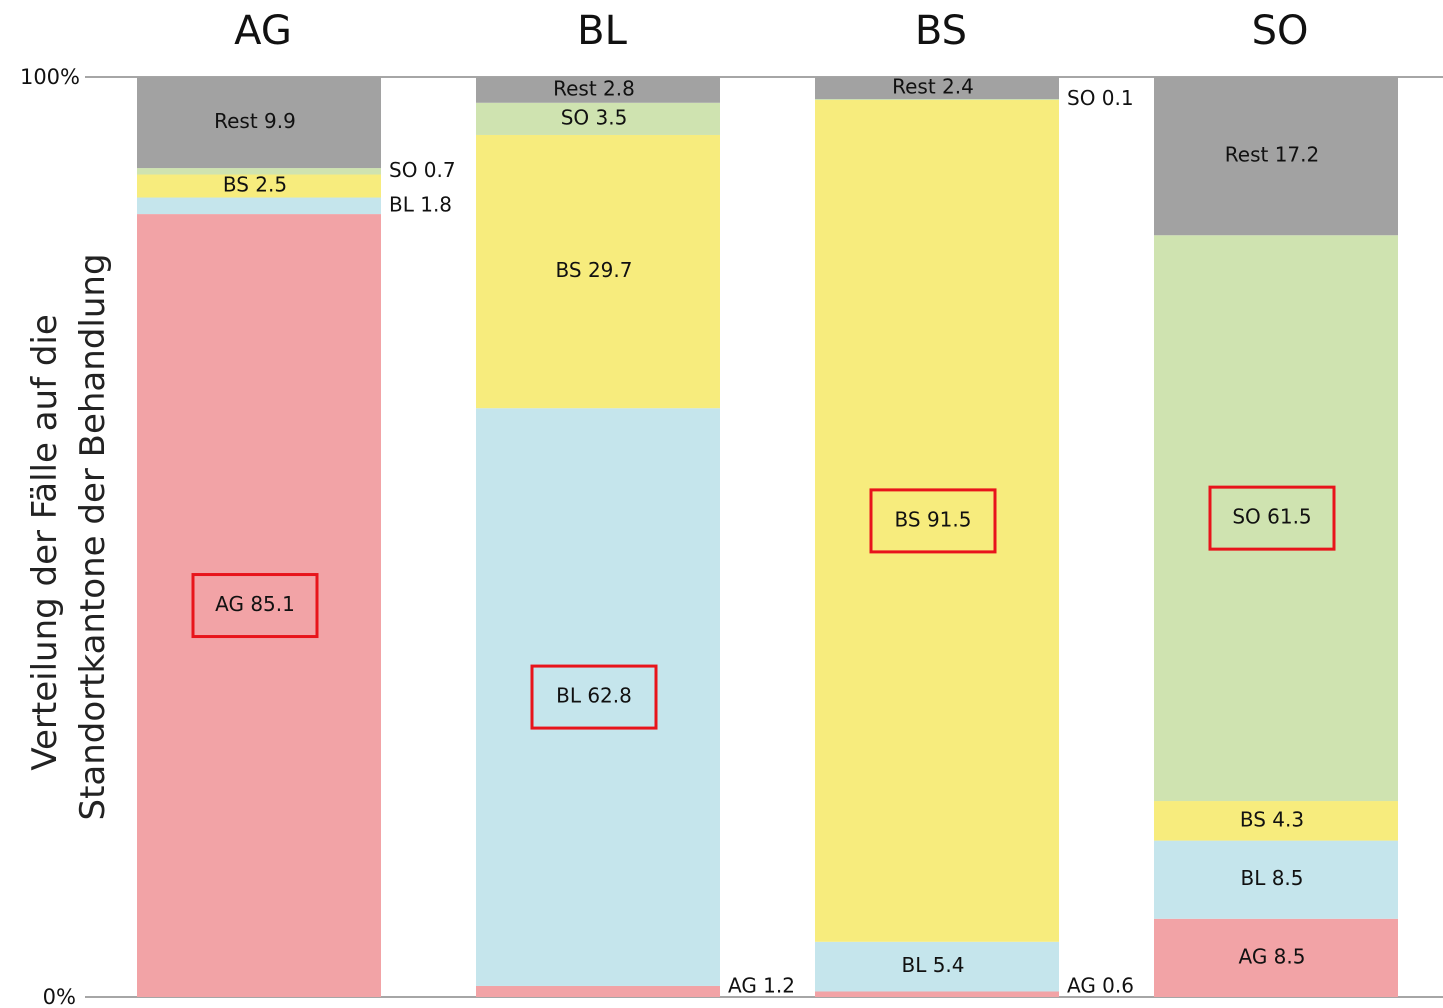 The height and width of the screenshot is (1008, 1443). I want to click on category-title-bl: BL, so click(602, 31).